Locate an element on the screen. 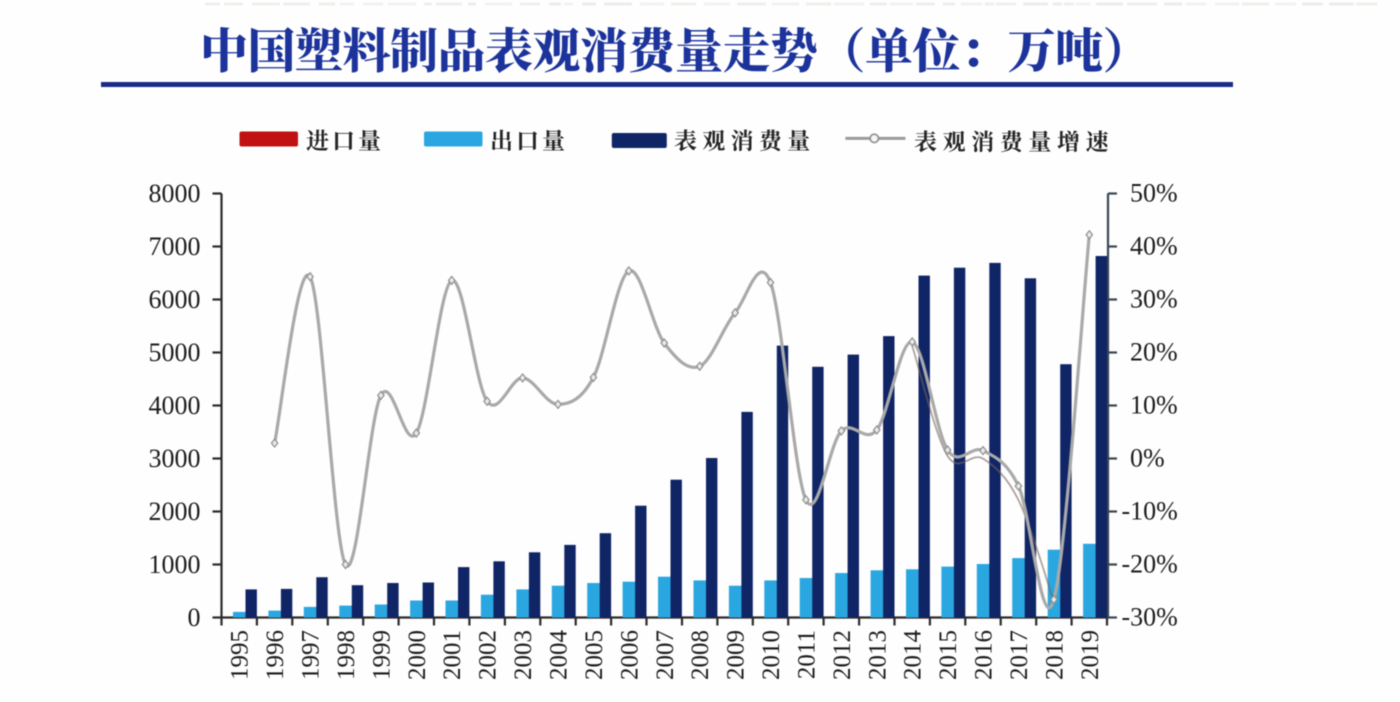 This screenshot has width=1400, height=702. svg-text: 50% is located at coordinates (1154, 193).